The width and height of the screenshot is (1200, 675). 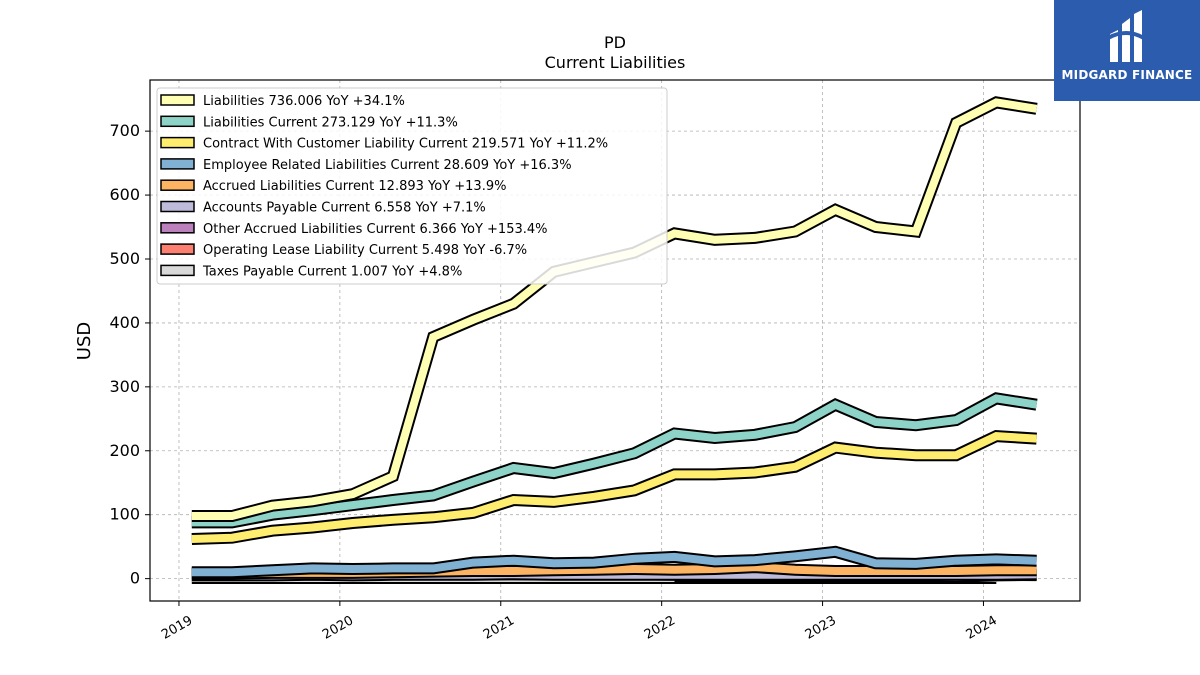 I want to click on series-line-liabilities-current, so click(x=614, y=460).